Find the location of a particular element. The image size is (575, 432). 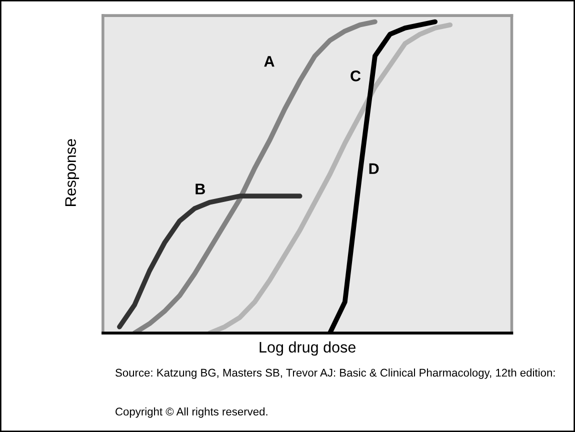

text: Copyright © All rights reserved. is located at coordinates (192, 412).